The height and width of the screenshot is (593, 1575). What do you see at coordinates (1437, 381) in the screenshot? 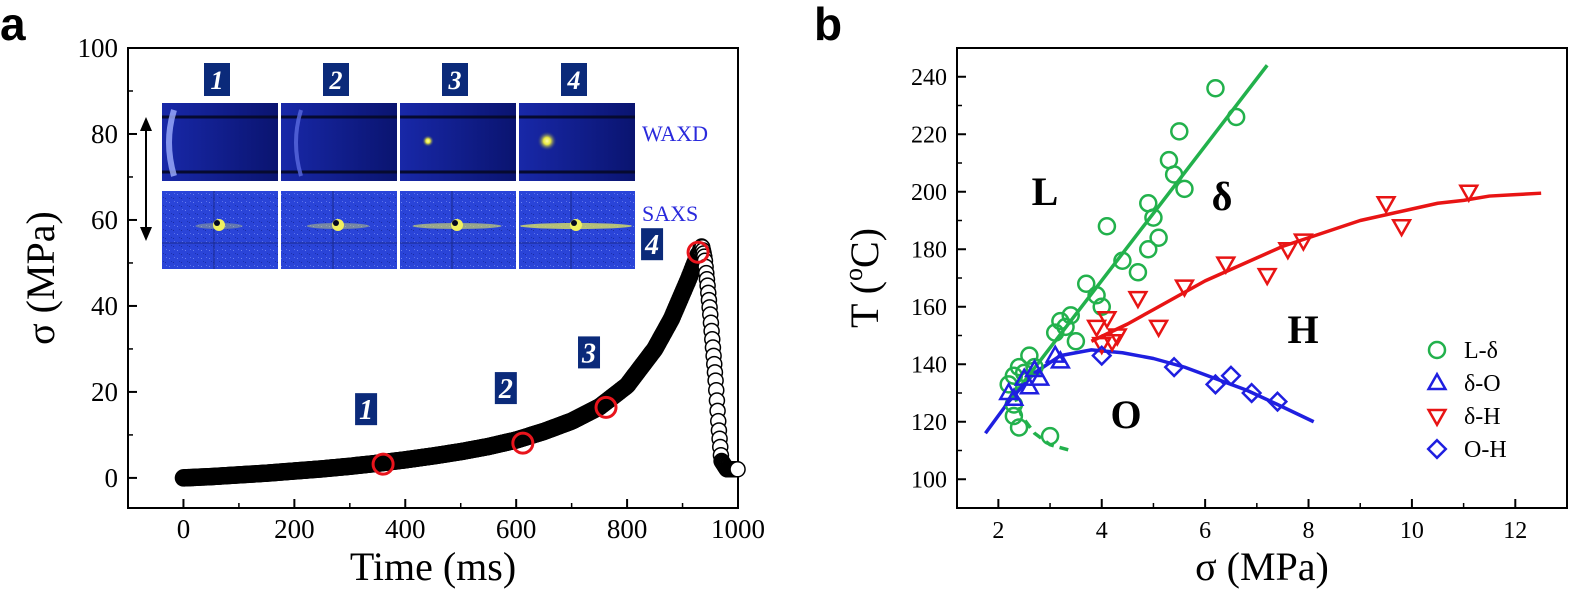
I see `legend-marker` at bounding box center [1437, 381].